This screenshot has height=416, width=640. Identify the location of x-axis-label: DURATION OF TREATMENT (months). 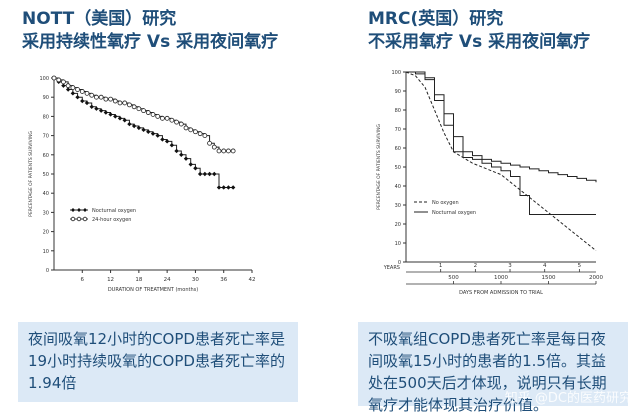
(153, 290).